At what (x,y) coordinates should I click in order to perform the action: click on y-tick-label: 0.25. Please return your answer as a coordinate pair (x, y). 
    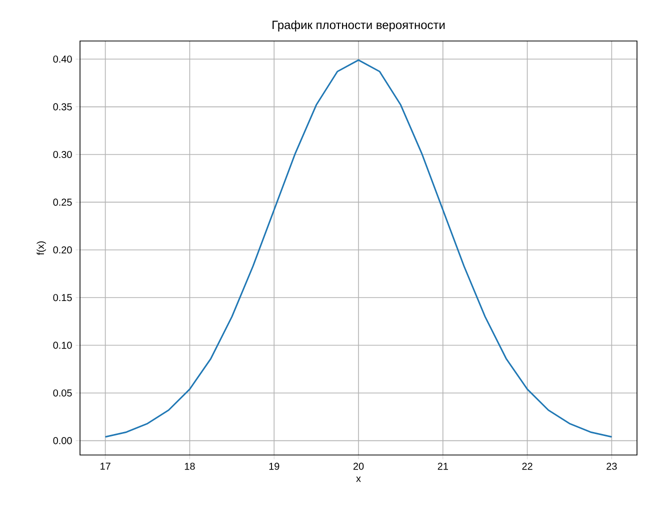
    Looking at the image, I should click on (62, 202).